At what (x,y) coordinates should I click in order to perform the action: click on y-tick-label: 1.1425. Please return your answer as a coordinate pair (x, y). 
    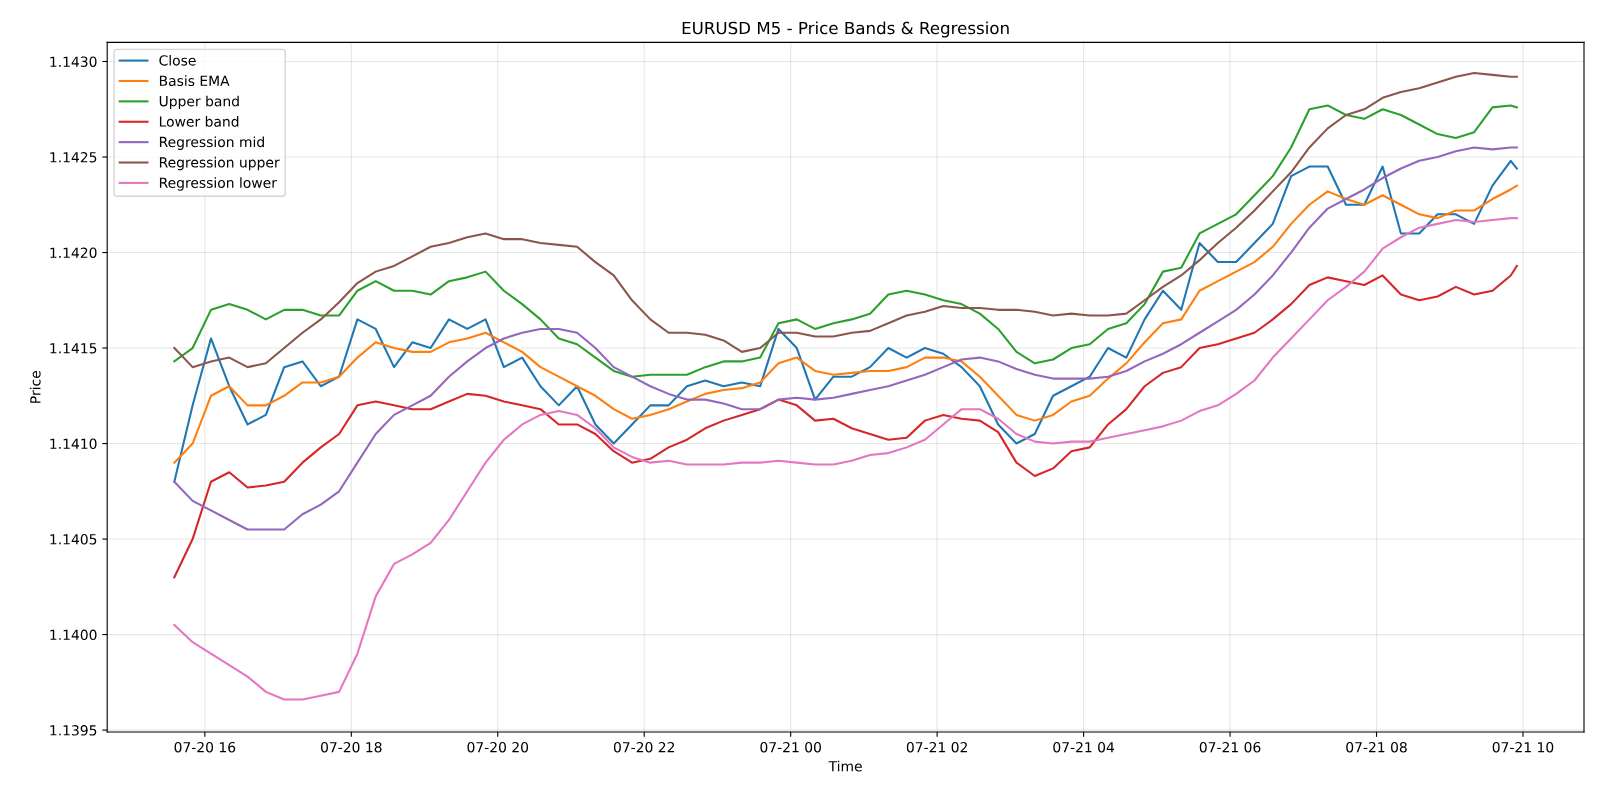
    Looking at the image, I should click on (73, 157).